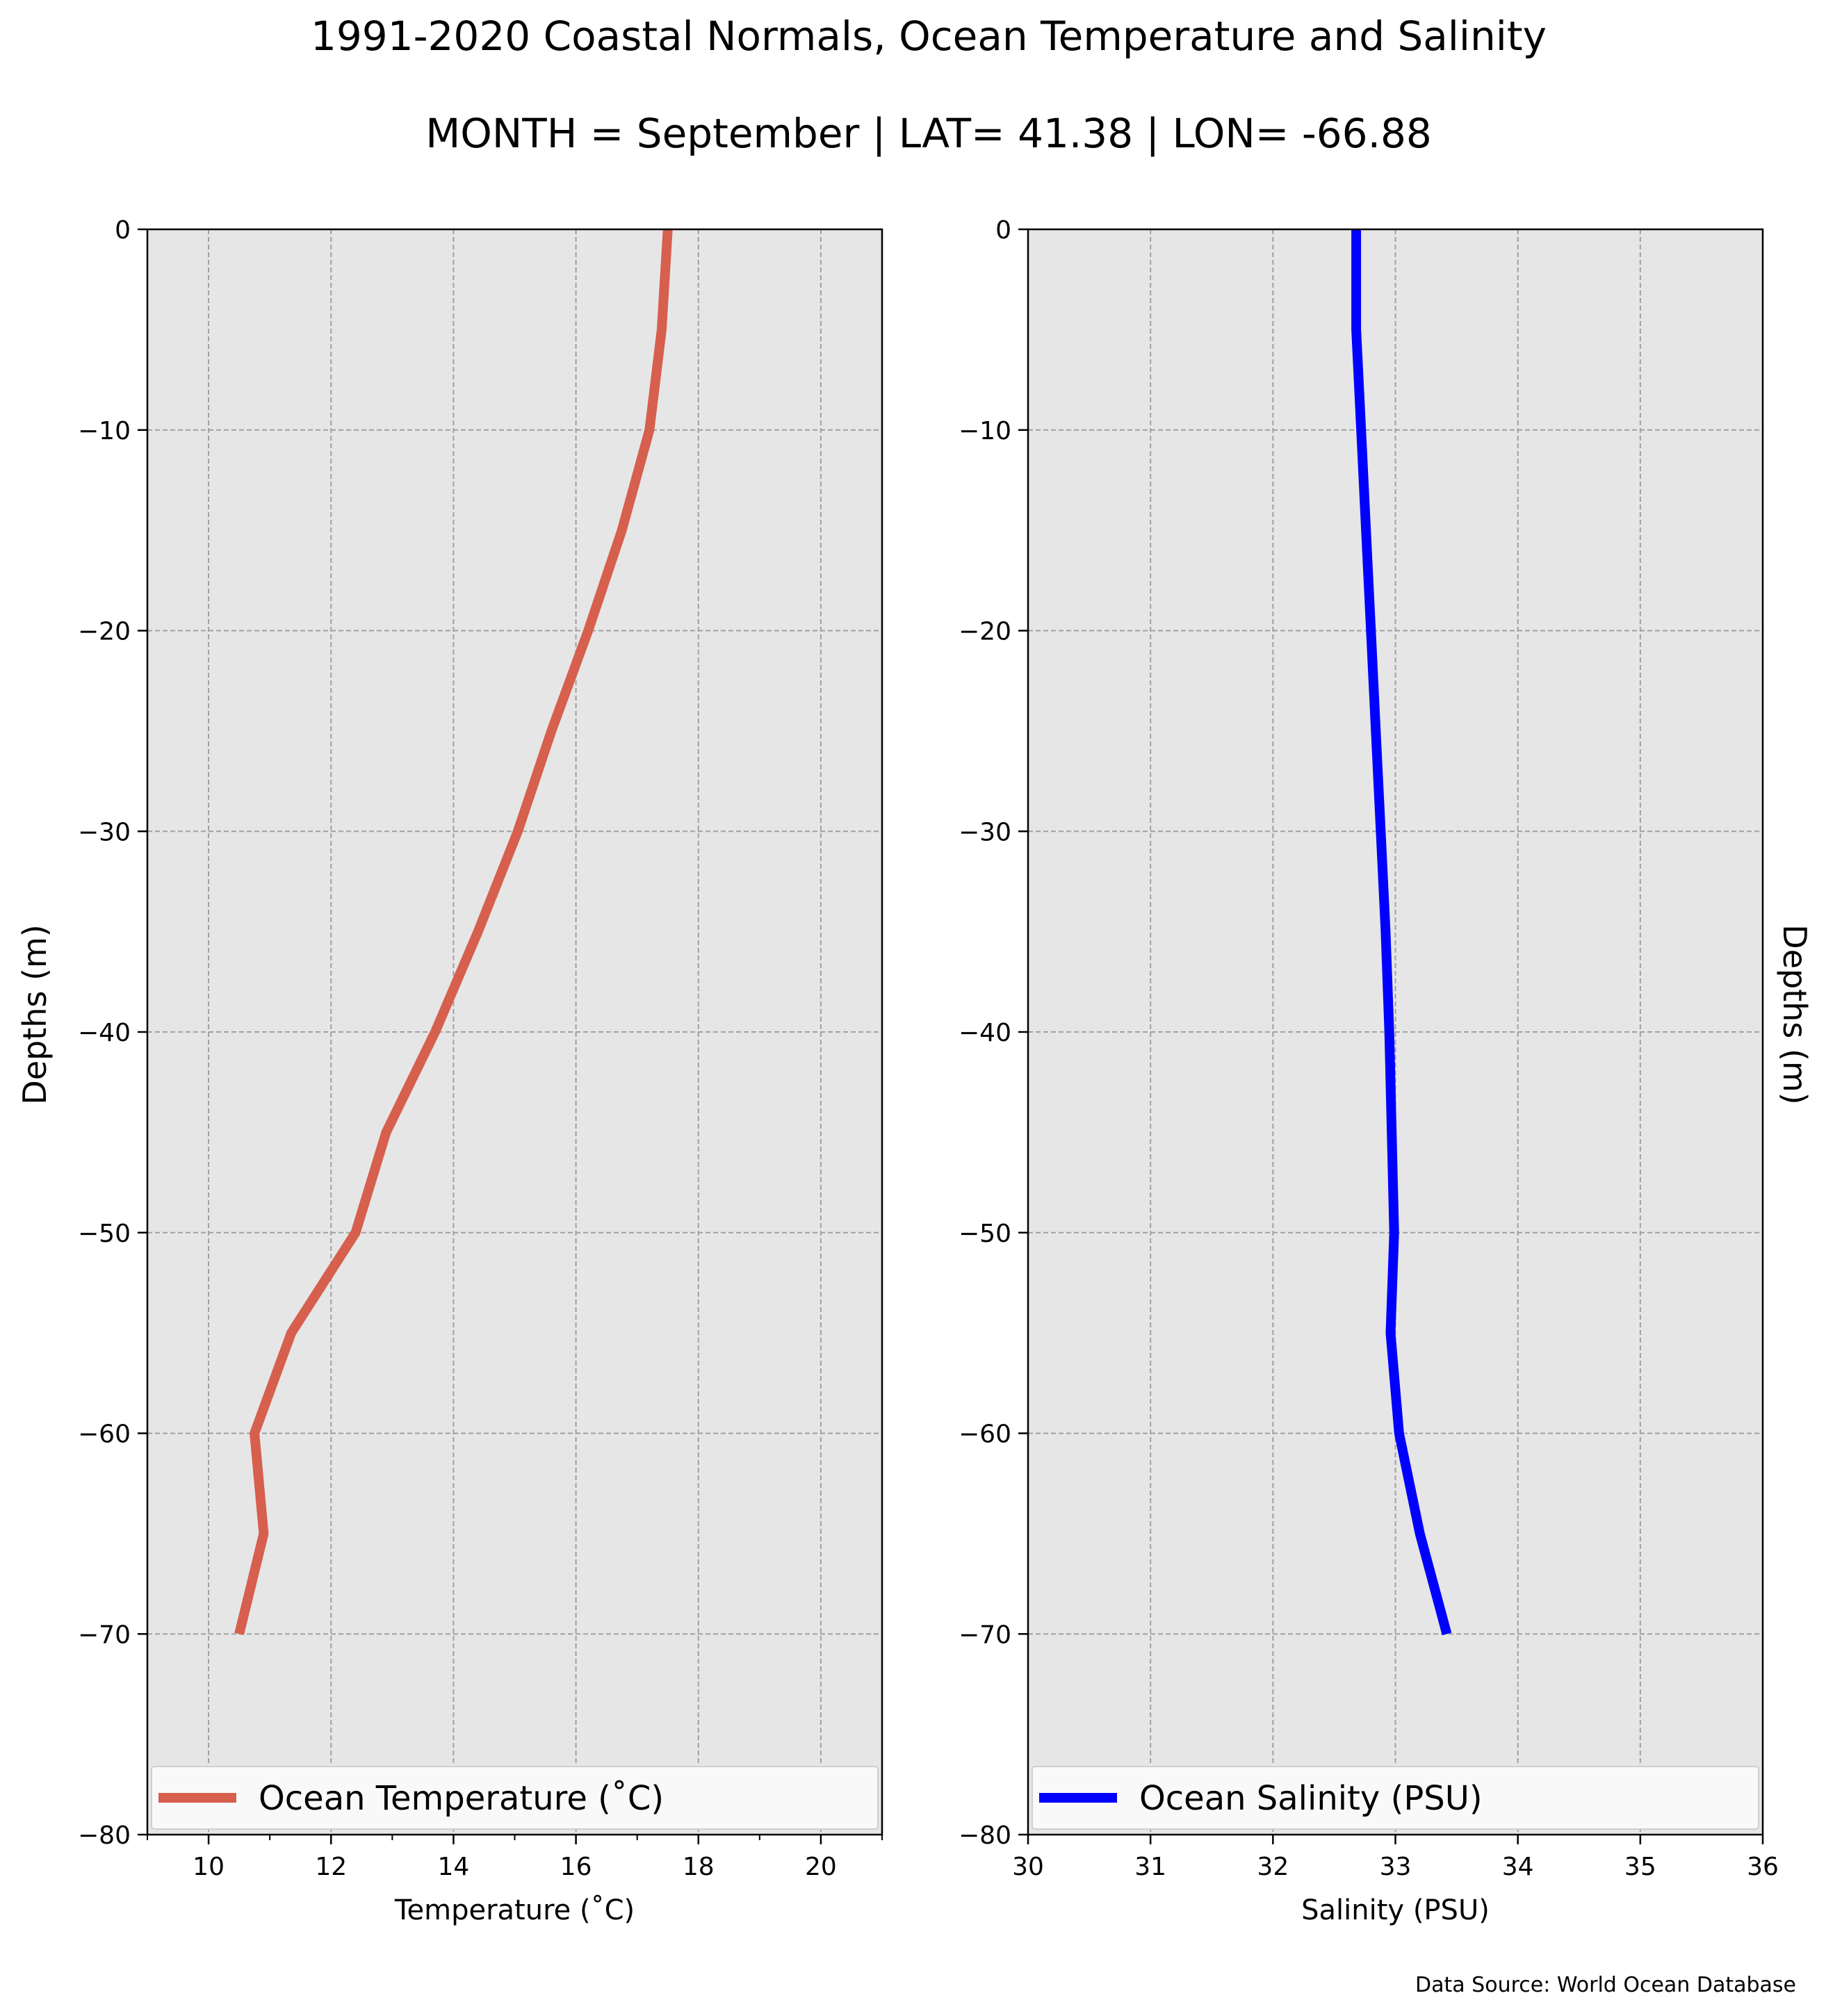  What do you see at coordinates (985, 431) in the screenshot?
I see `salinity-y-tick-label: −10` at bounding box center [985, 431].